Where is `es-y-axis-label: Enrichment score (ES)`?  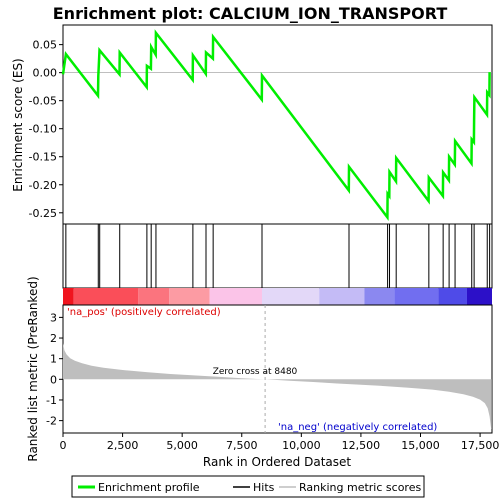 es-y-axis-label: Enrichment score (ES) is located at coordinates (18, 124).